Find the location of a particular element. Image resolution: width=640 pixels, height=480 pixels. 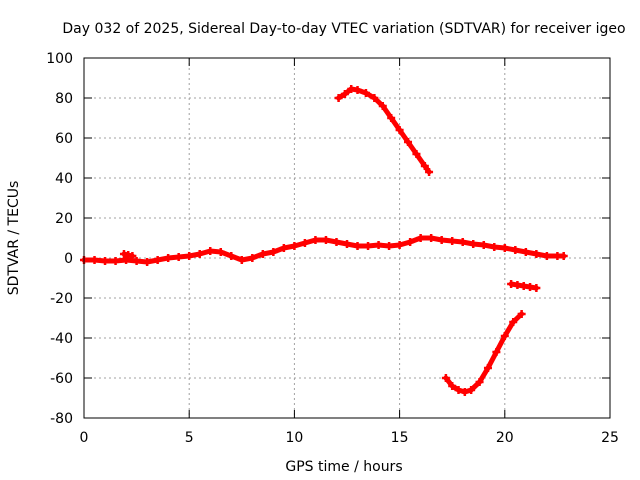

x-tick-label: 5 is located at coordinates (189, 438).